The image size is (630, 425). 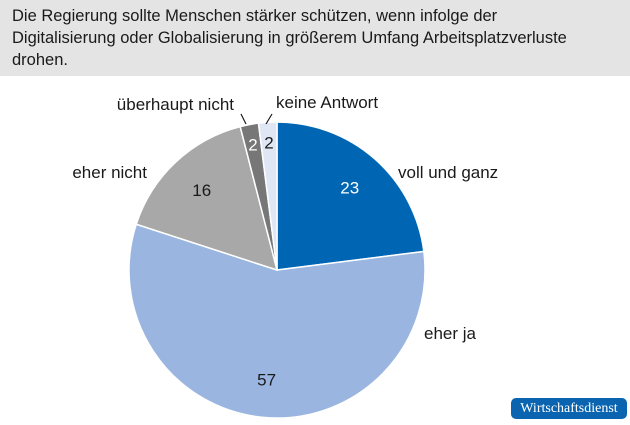 I want to click on slice-category-label: eher ja, so click(x=450, y=333).